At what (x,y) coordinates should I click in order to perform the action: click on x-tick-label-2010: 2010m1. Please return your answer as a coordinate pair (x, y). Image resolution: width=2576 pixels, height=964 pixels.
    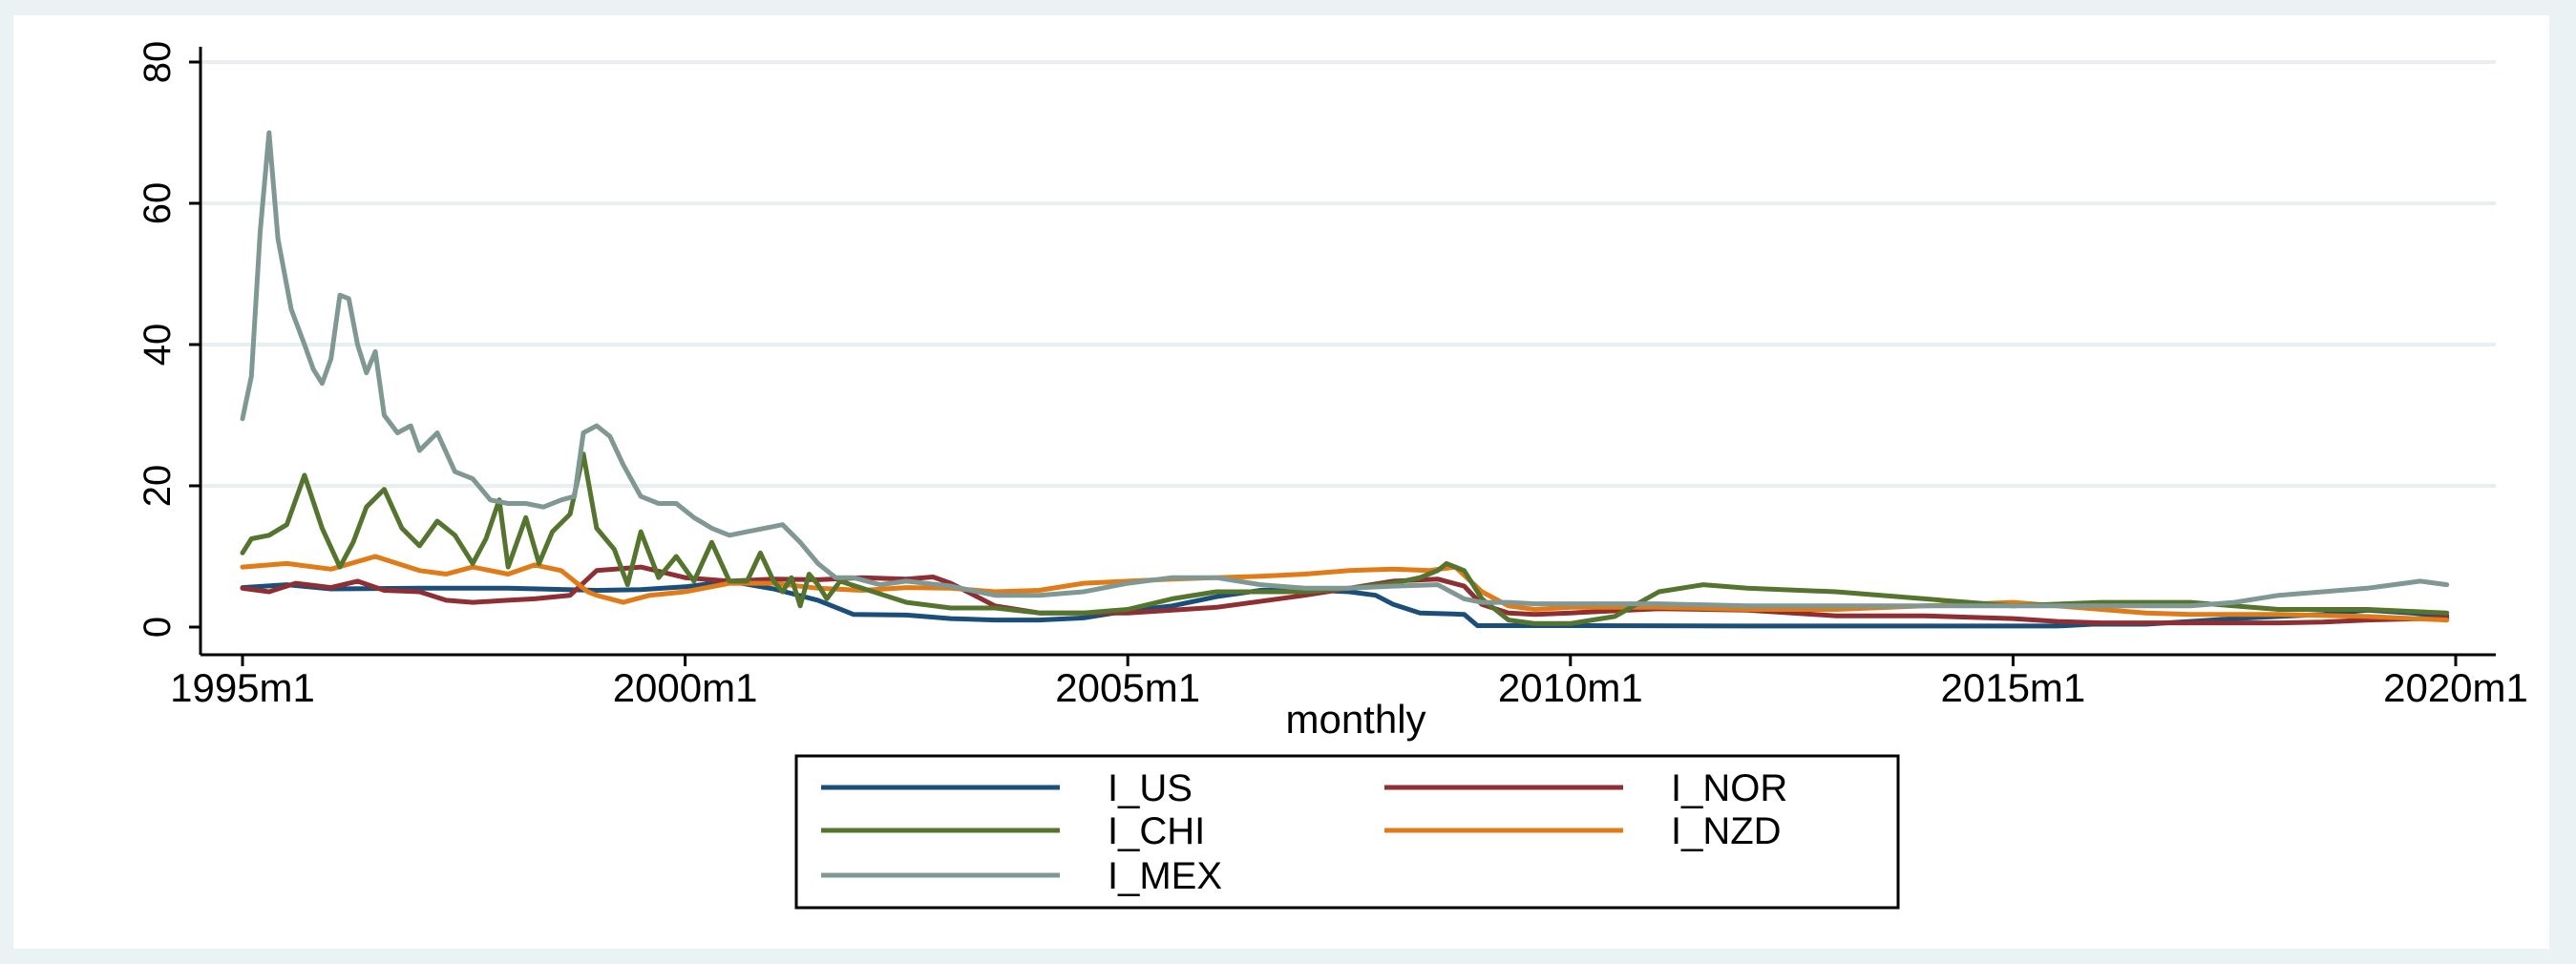
    Looking at the image, I should click on (1570, 687).